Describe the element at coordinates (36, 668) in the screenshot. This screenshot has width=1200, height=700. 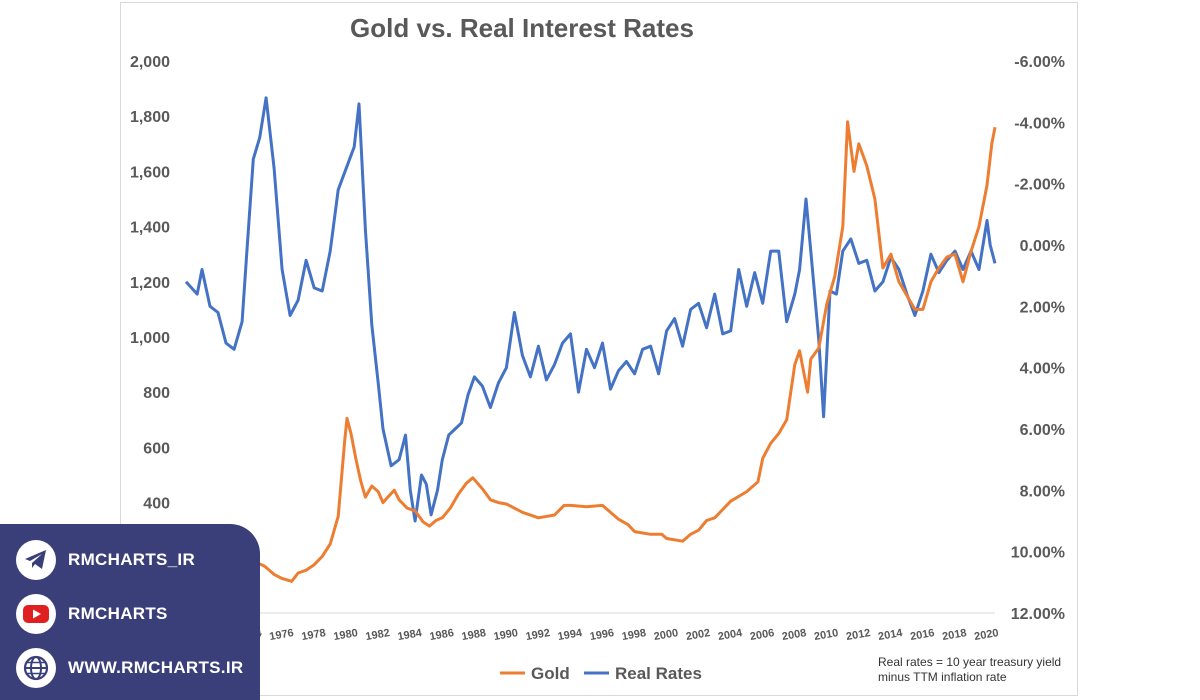
I see `globe-icon` at that location.